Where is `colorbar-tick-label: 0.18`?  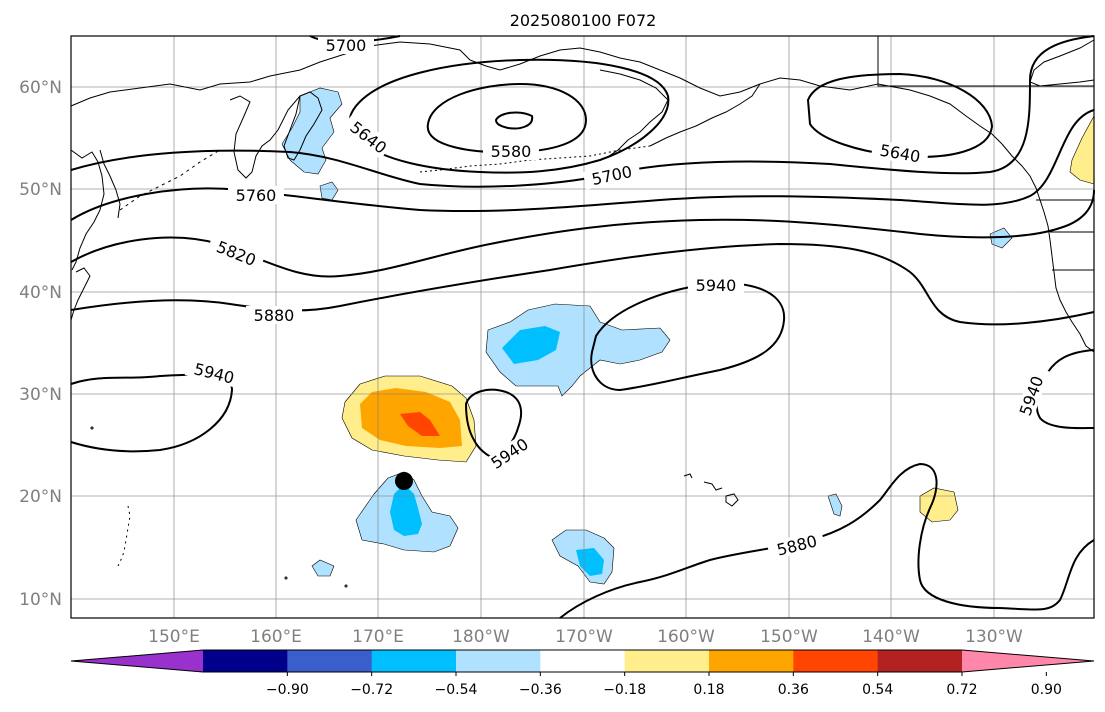 colorbar-tick-label: 0.18 is located at coordinates (708, 690).